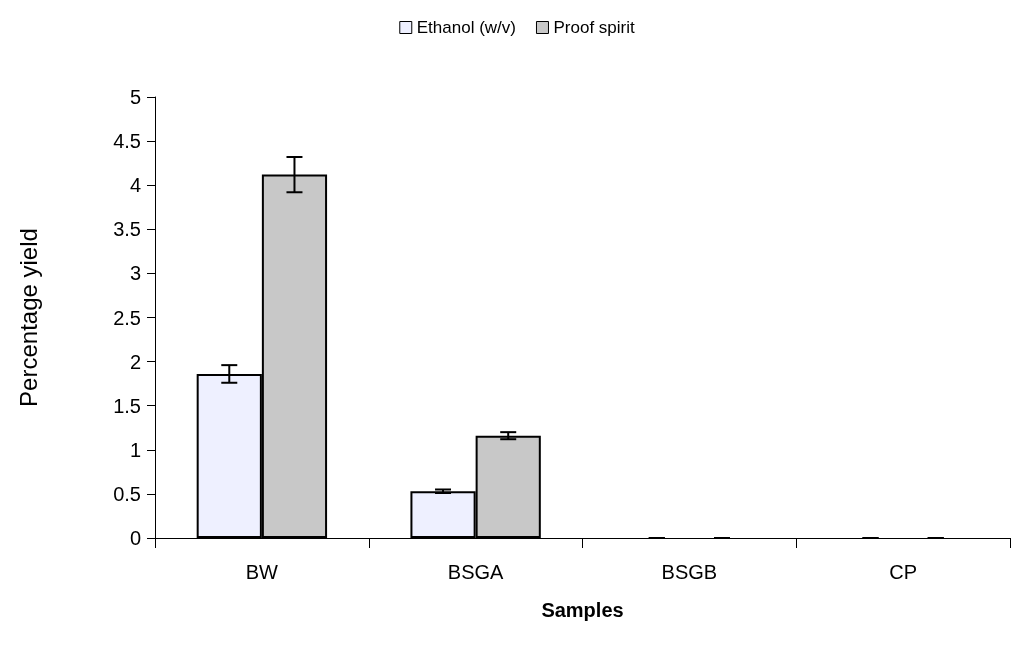 This screenshot has width=1034, height=649. Describe the element at coordinates (135, 449) in the screenshot. I see `y-tick-label: 1` at that location.